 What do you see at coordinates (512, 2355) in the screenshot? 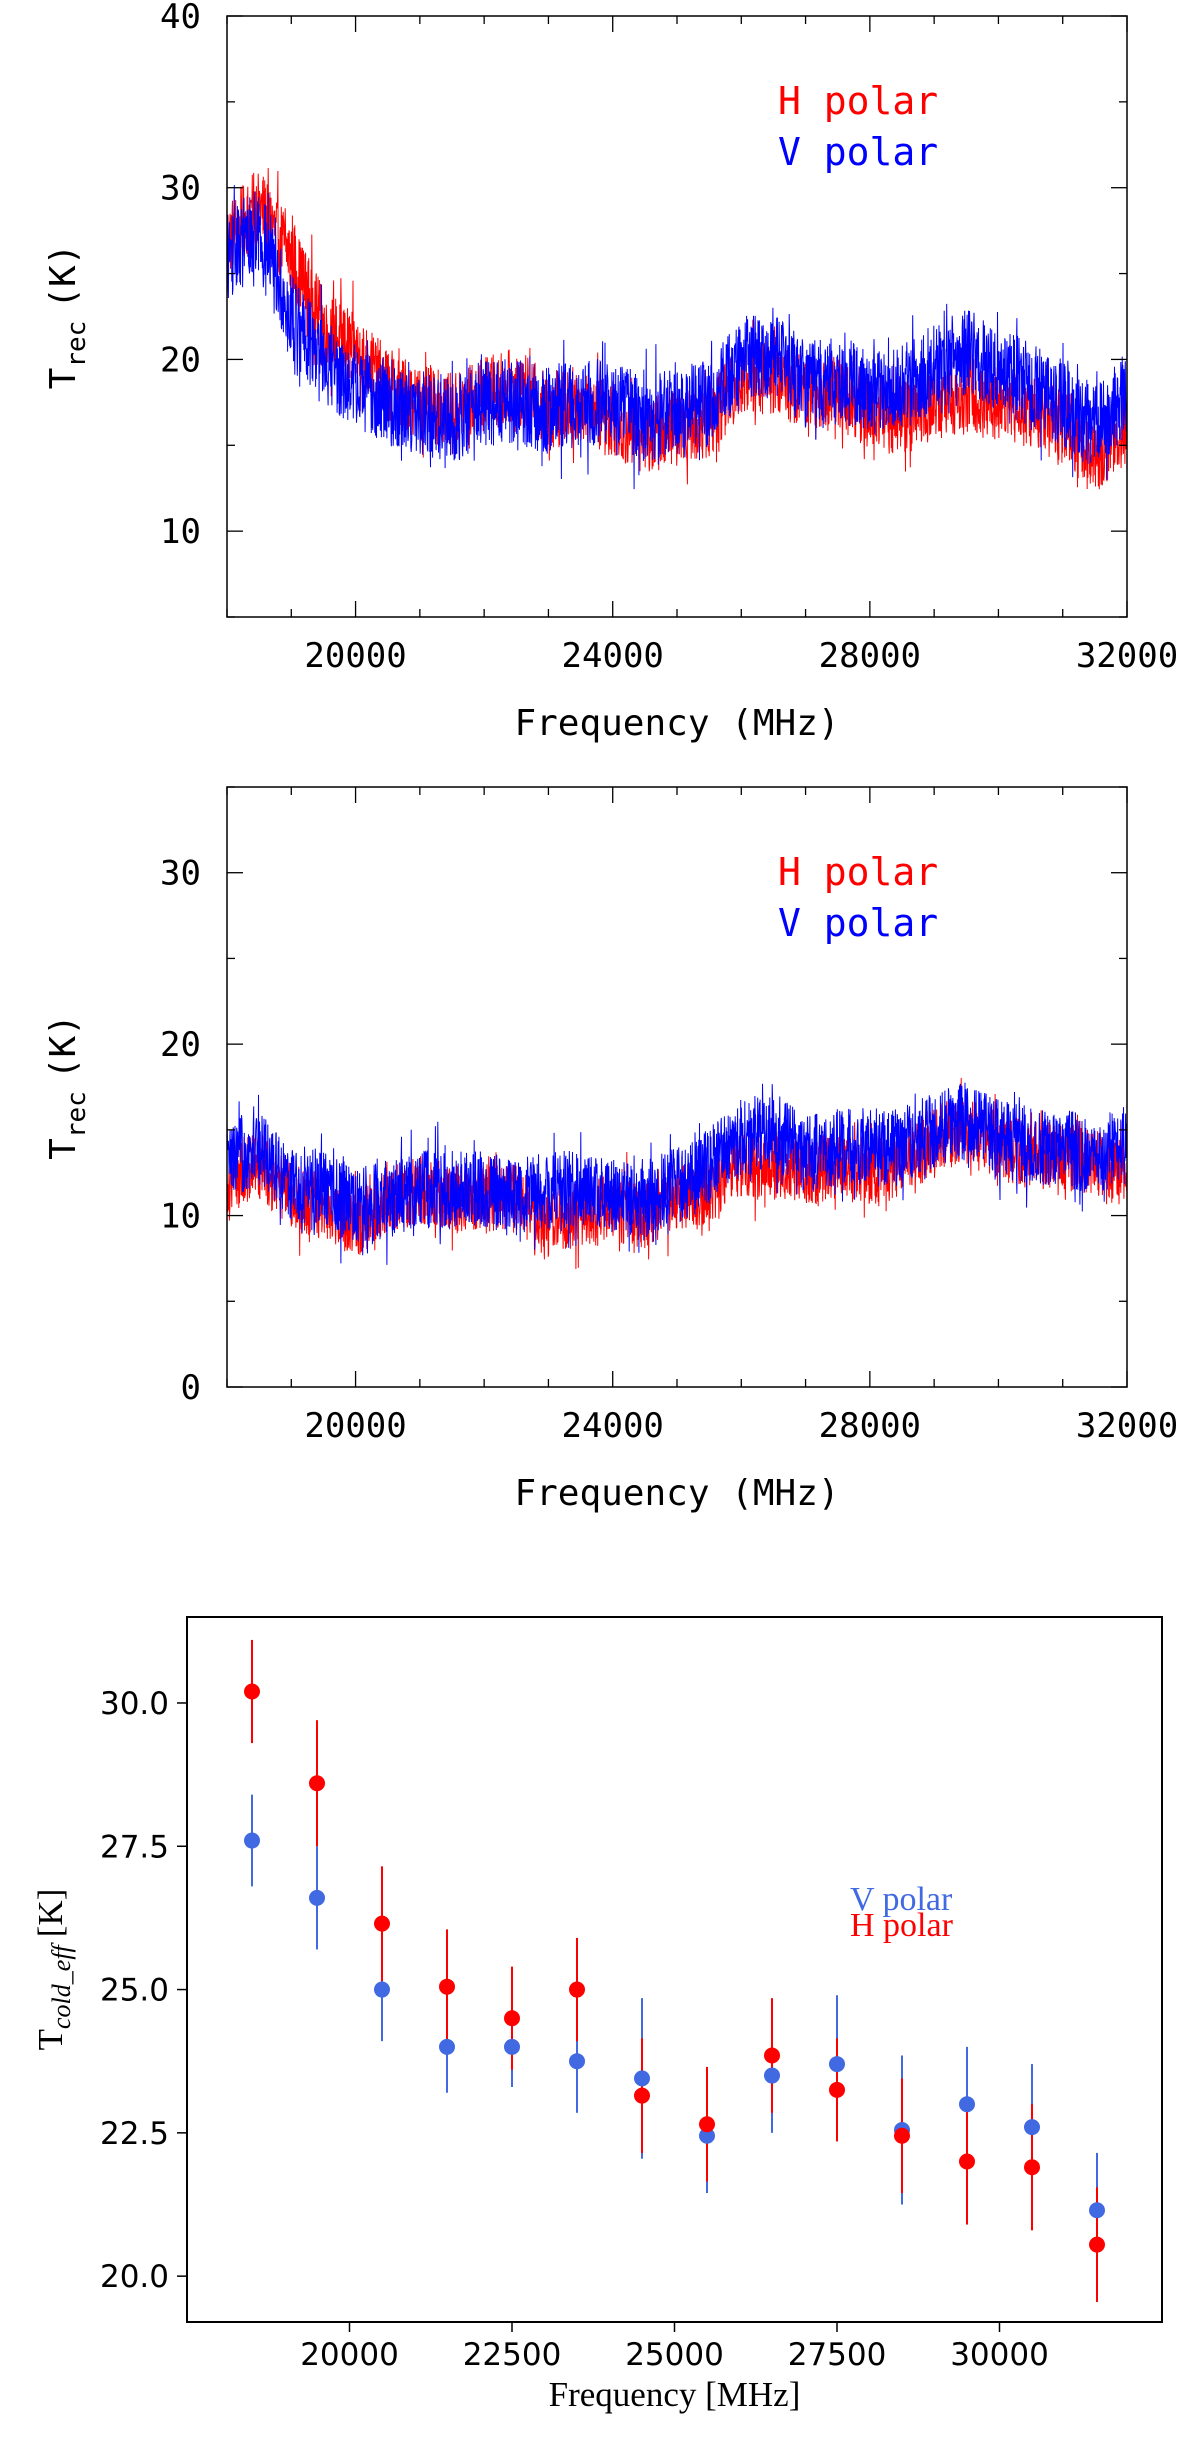
I see `x-tick-label: 22500` at bounding box center [512, 2355].